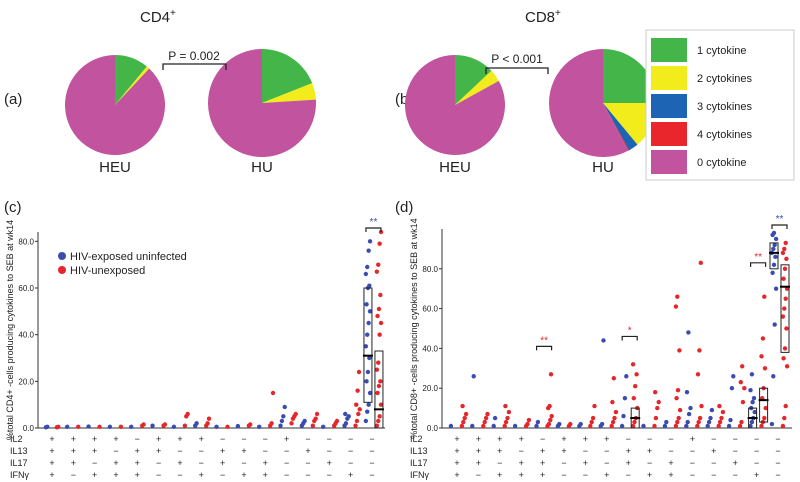 This screenshot has height=482, width=800. I want to click on legend-label: 4 cytokines, so click(725, 135).